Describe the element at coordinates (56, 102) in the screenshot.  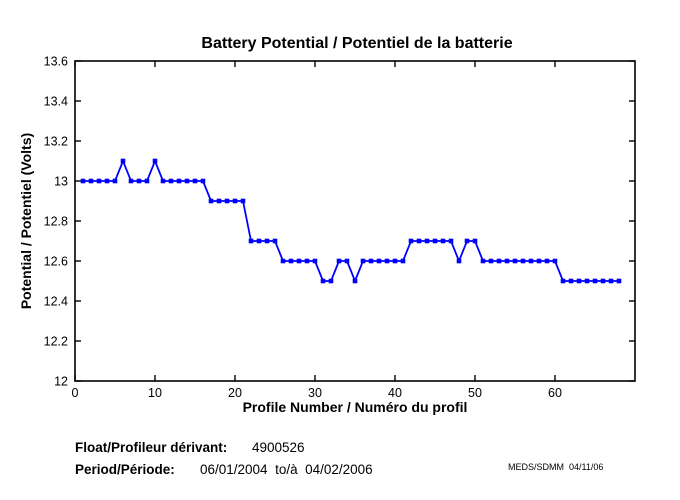
I see `y-tick-label: 13.4` at that location.